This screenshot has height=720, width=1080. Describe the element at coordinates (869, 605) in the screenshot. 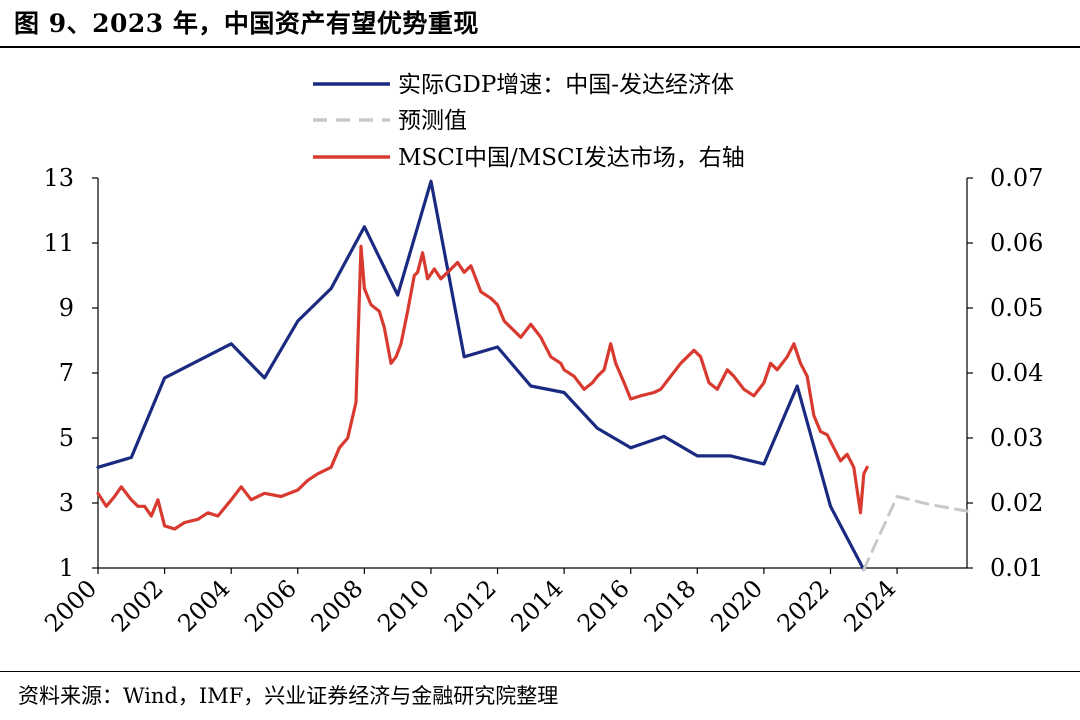

I see `x-tick-label: 2024` at that location.